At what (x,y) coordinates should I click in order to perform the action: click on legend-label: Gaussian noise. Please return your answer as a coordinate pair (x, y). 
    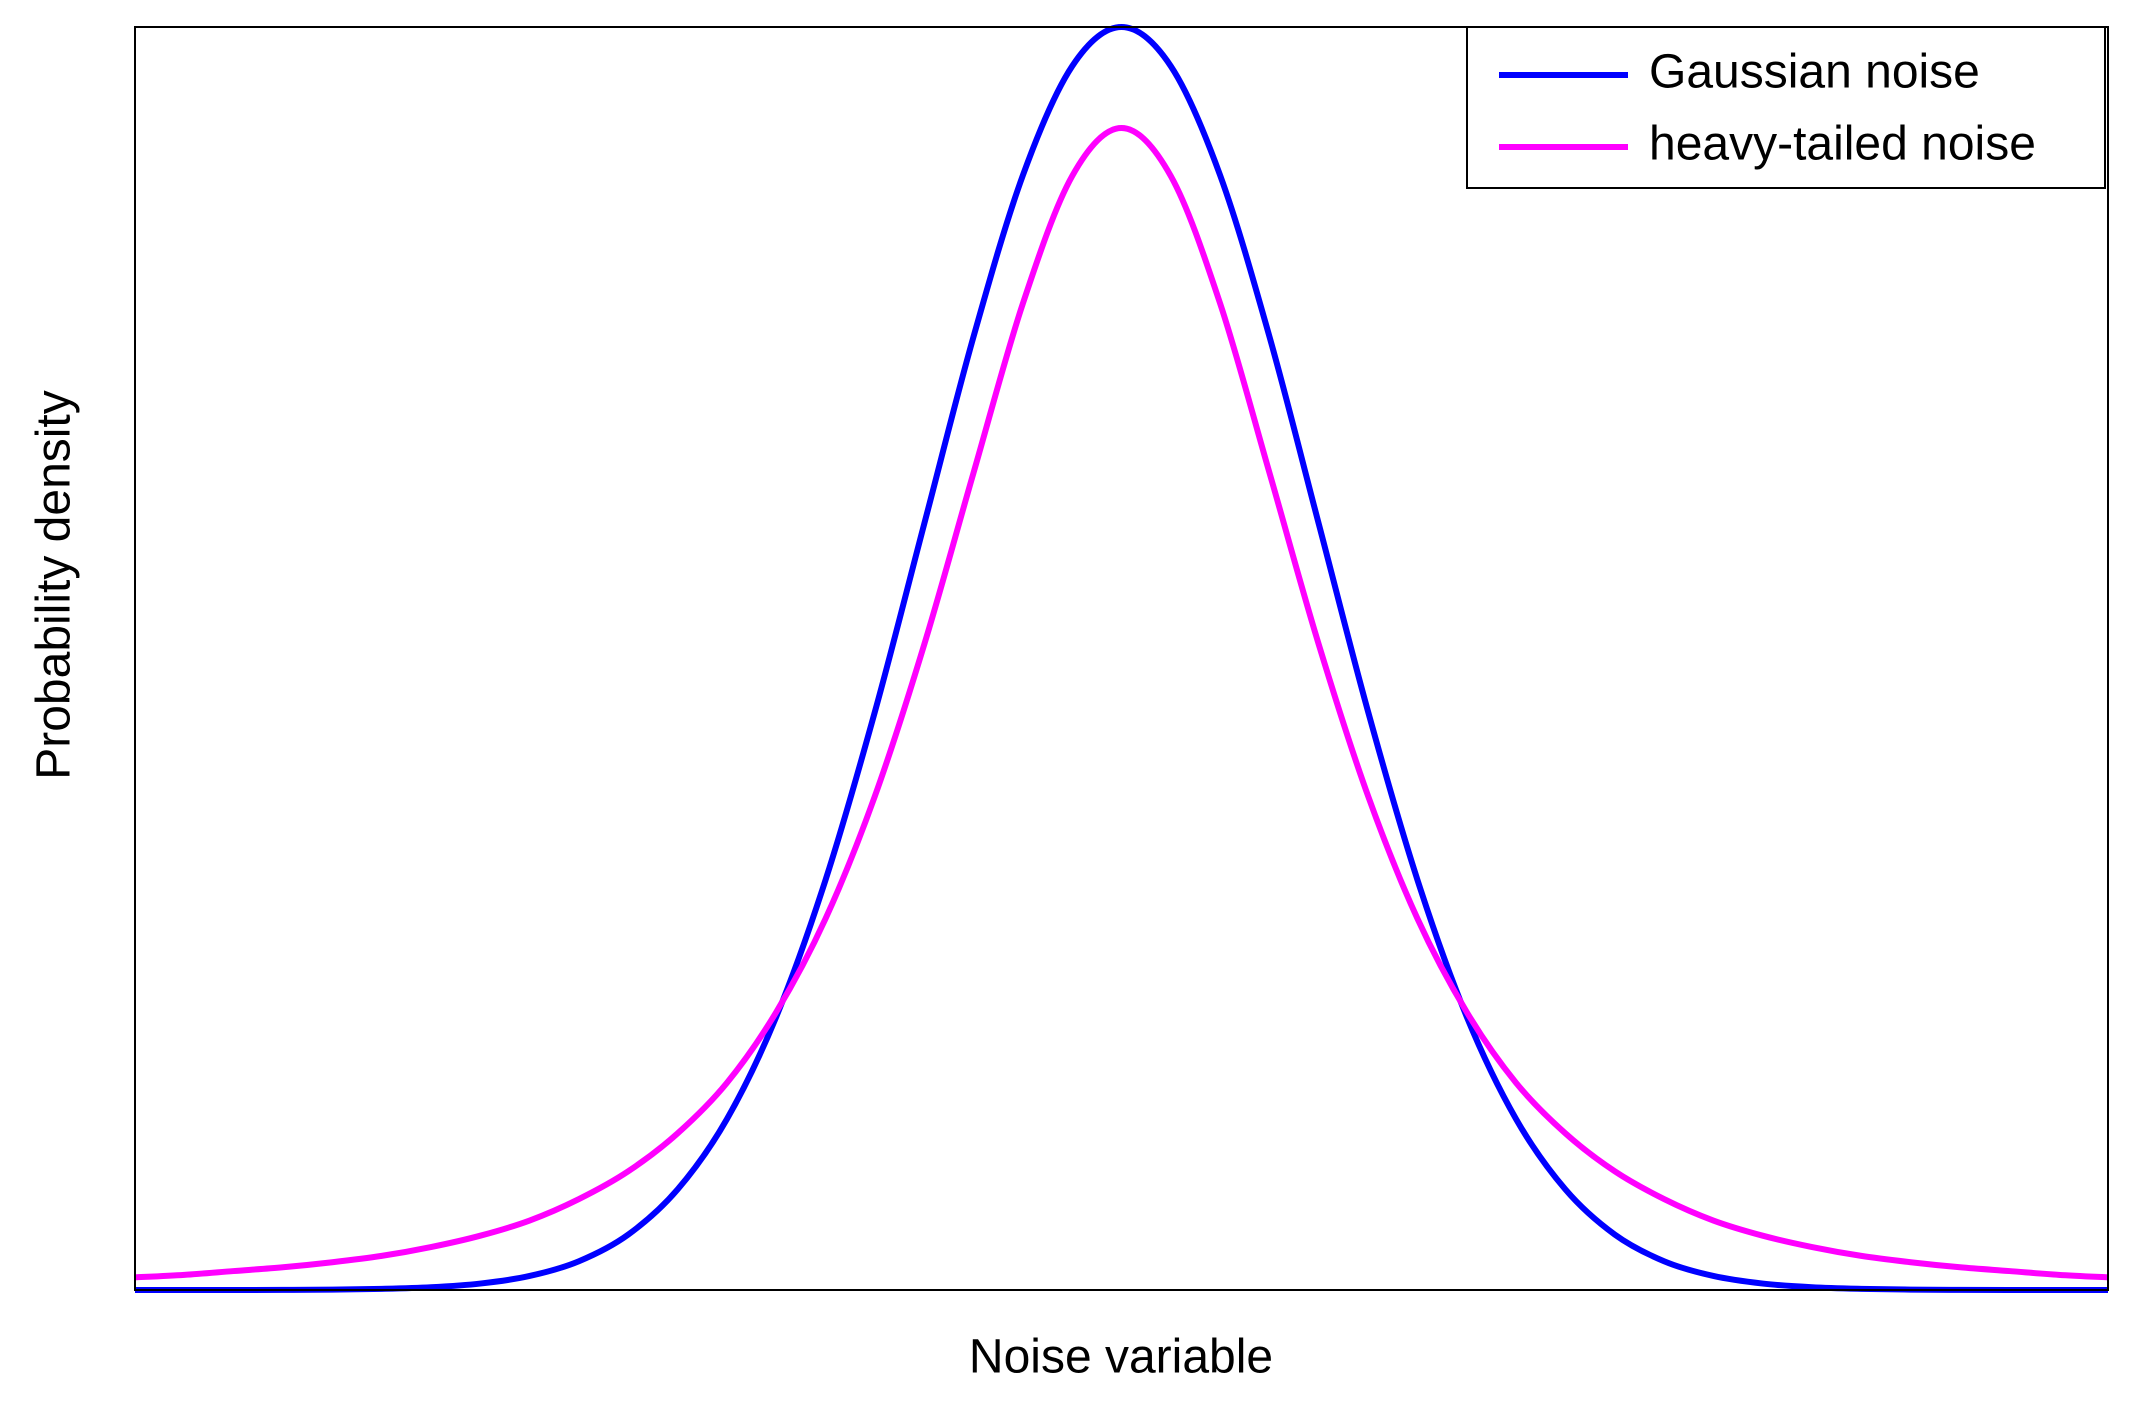
    Looking at the image, I should click on (1814, 72).